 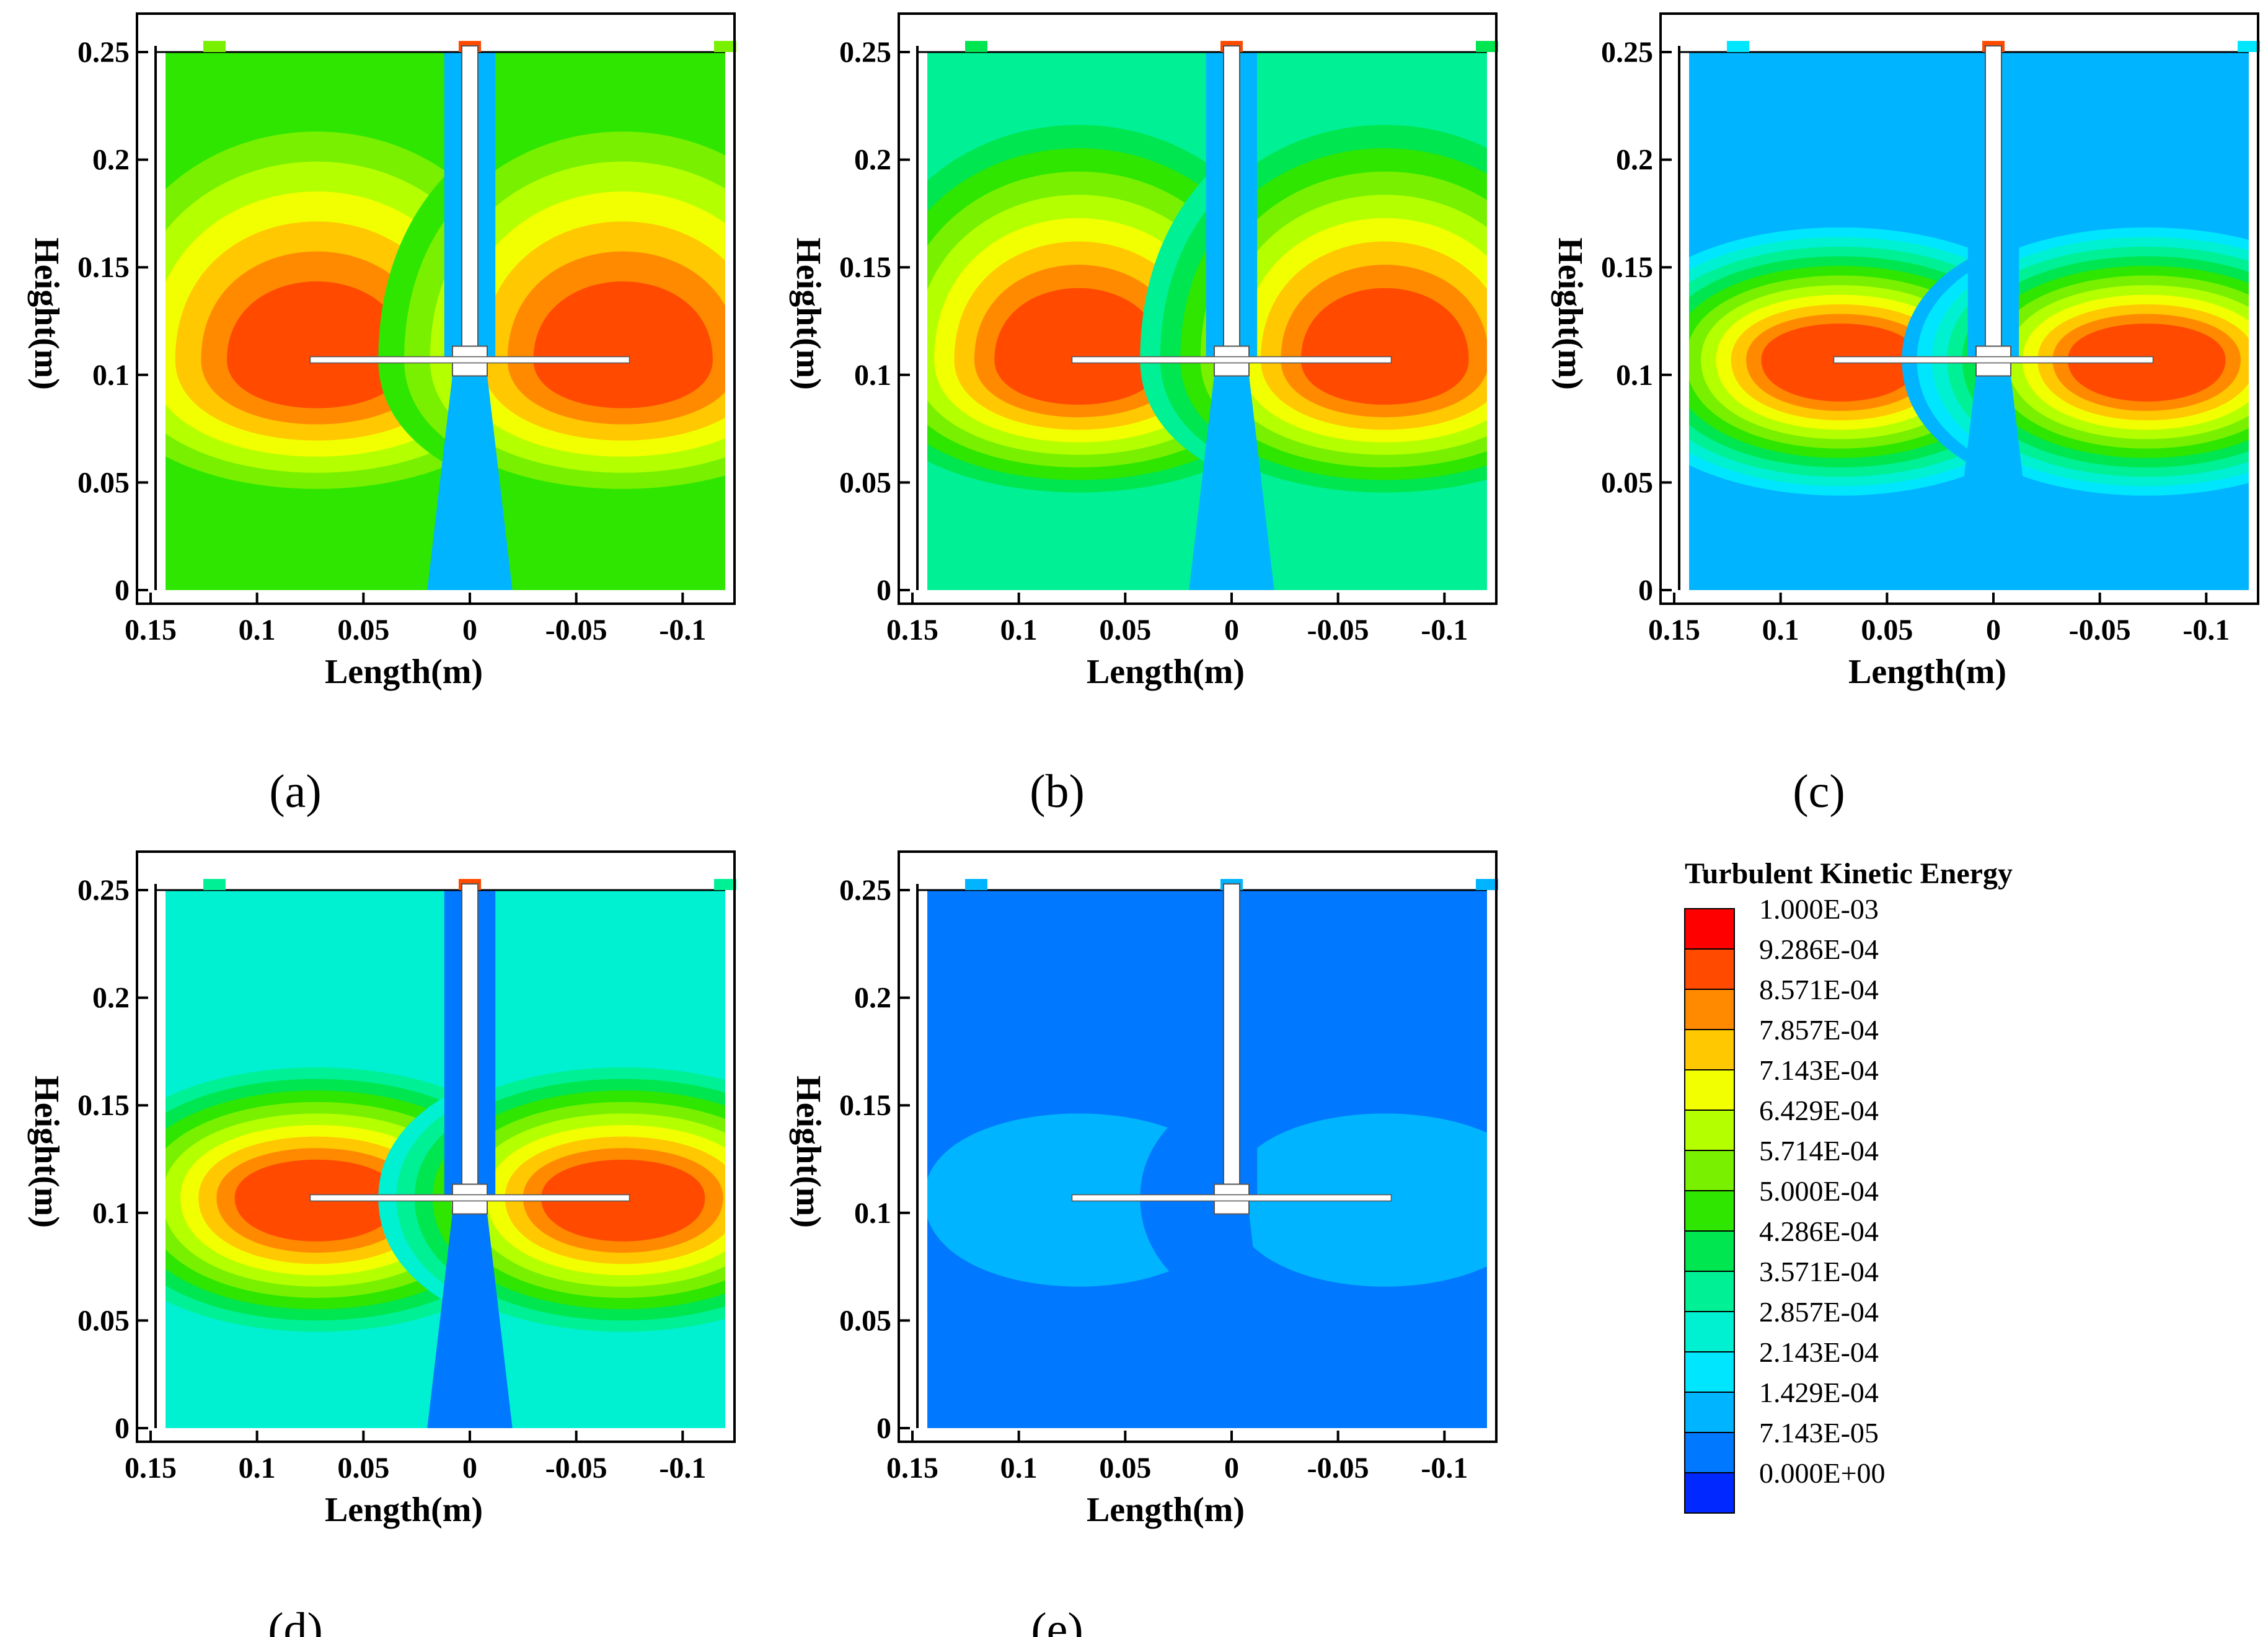 I want to click on legend-label: 8.571E-04, so click(x=1819, y=990).